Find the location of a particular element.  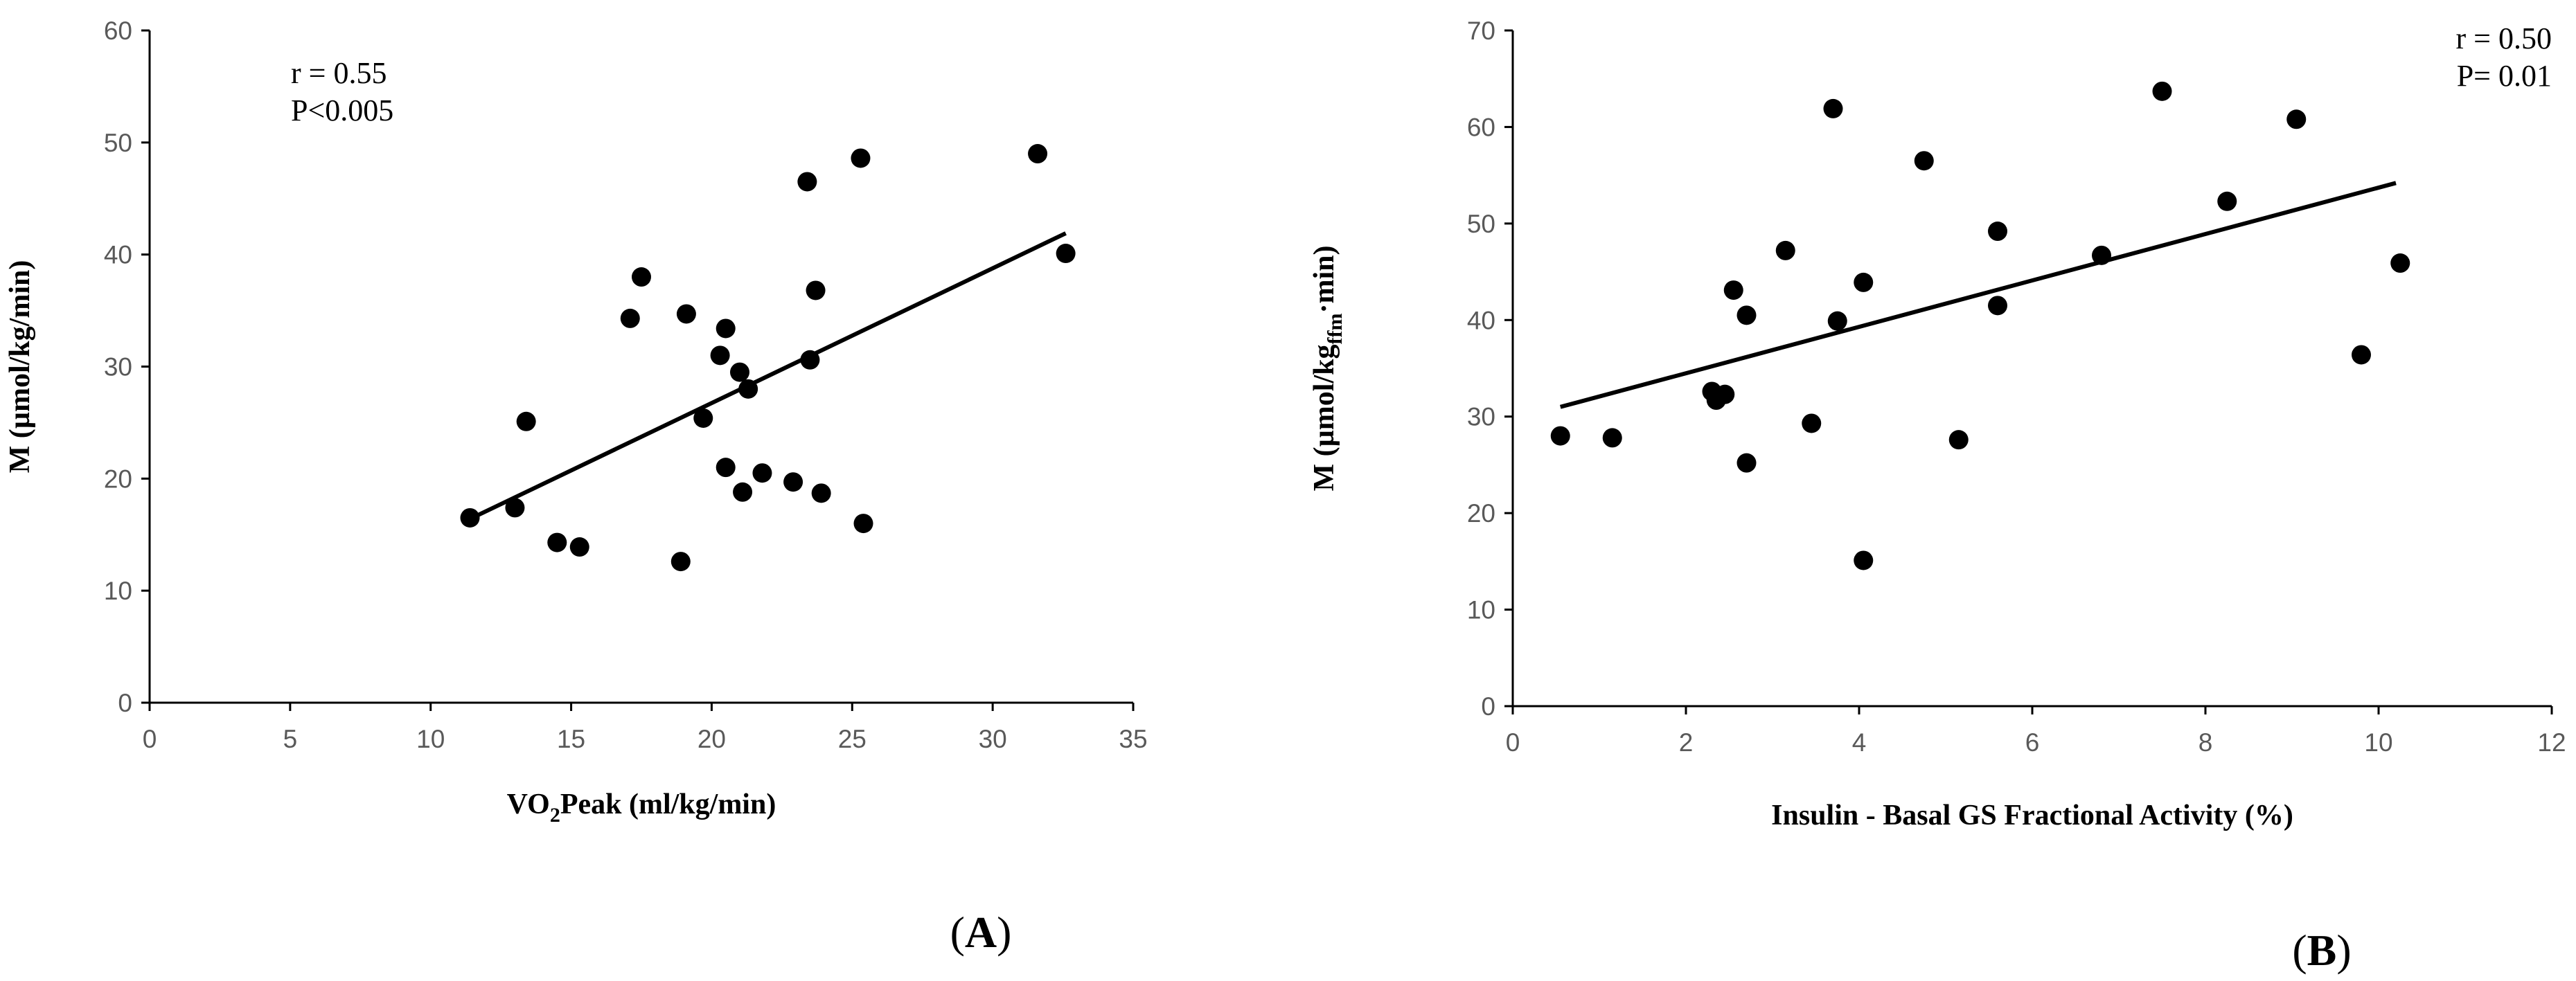

y-tick-label-b: 10 is located at coordinates (1481, 610).